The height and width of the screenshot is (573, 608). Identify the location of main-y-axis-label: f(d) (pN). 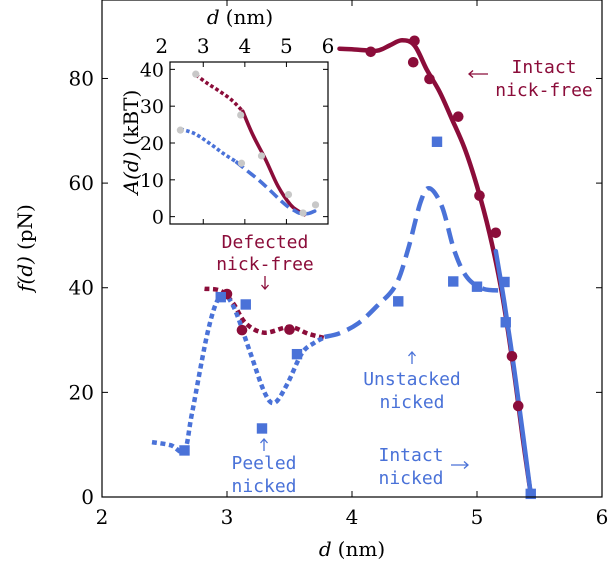
(25, 249).